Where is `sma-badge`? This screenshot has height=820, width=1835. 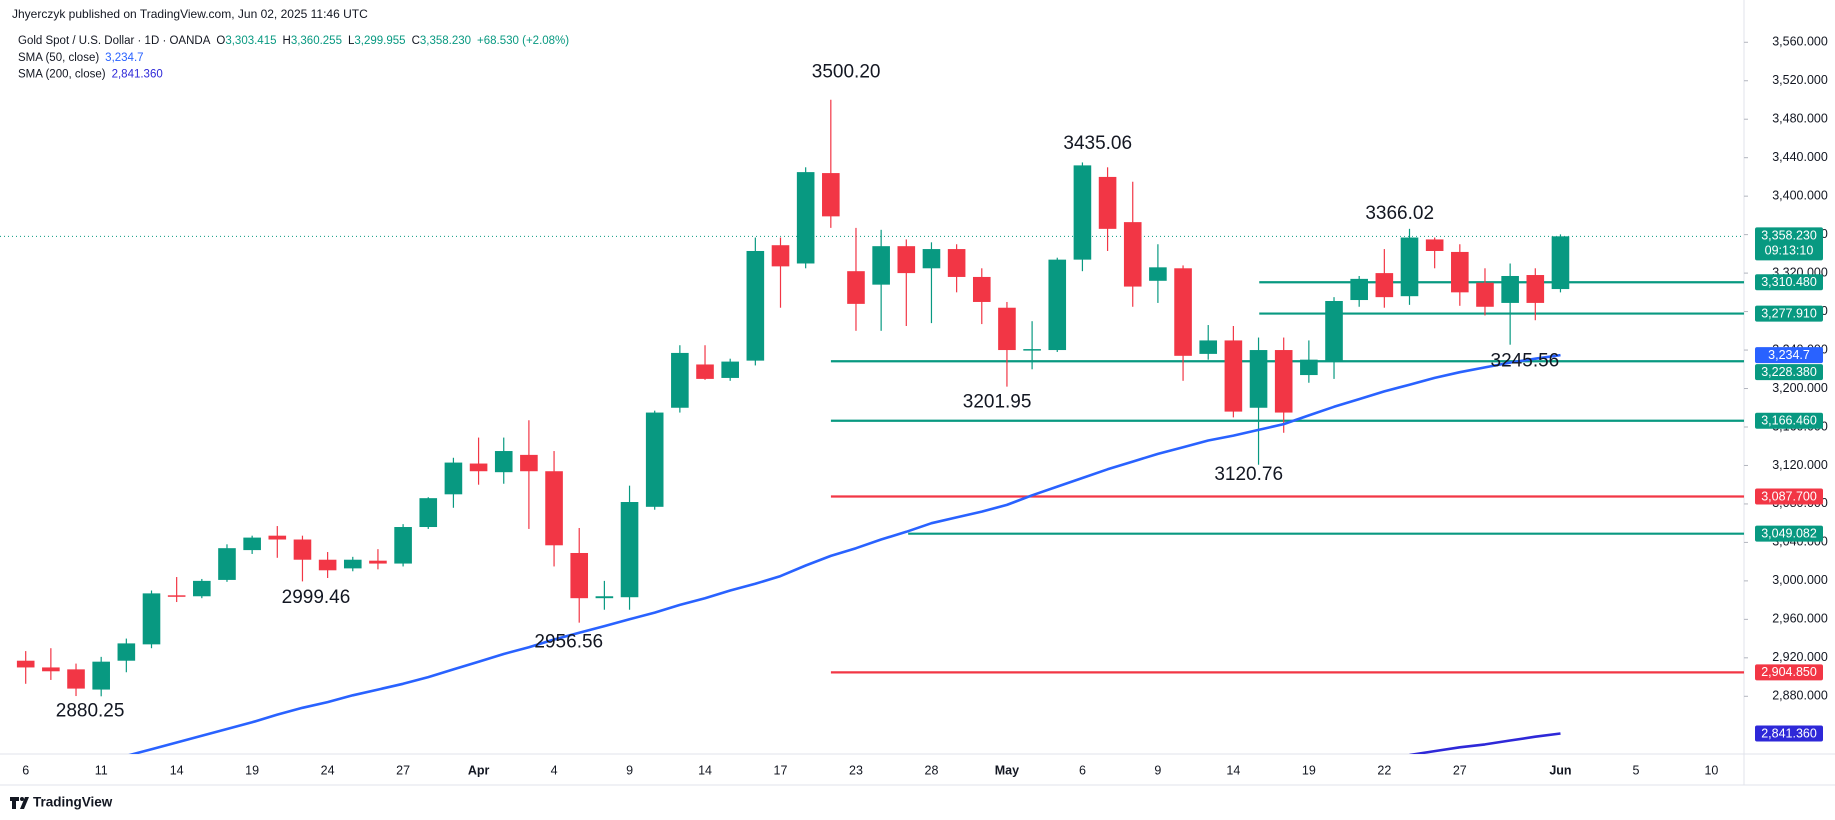 sma-badge is located at coordinates (1789, 355).